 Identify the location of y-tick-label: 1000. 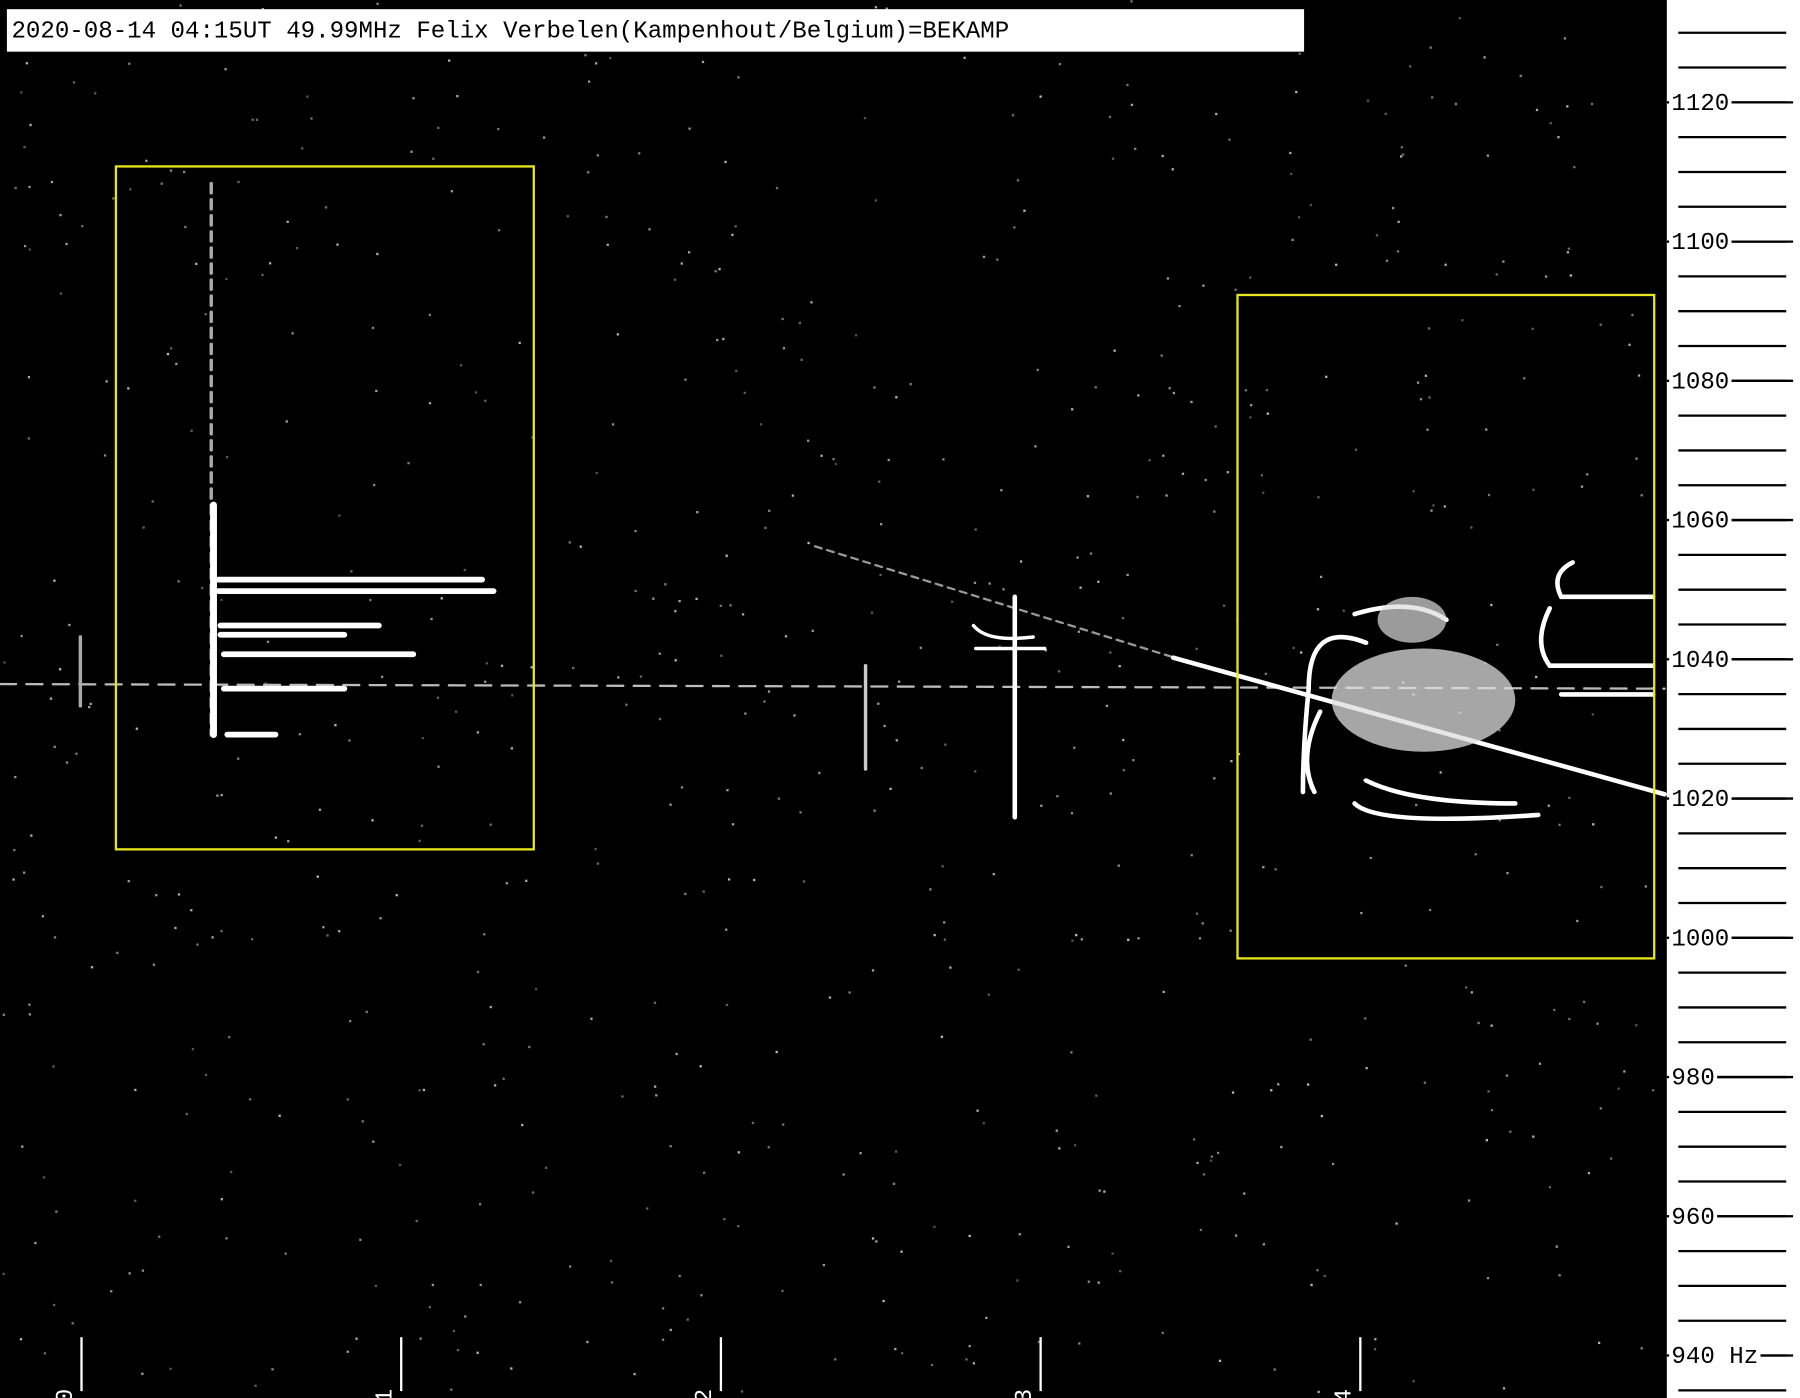
(1700, 939).